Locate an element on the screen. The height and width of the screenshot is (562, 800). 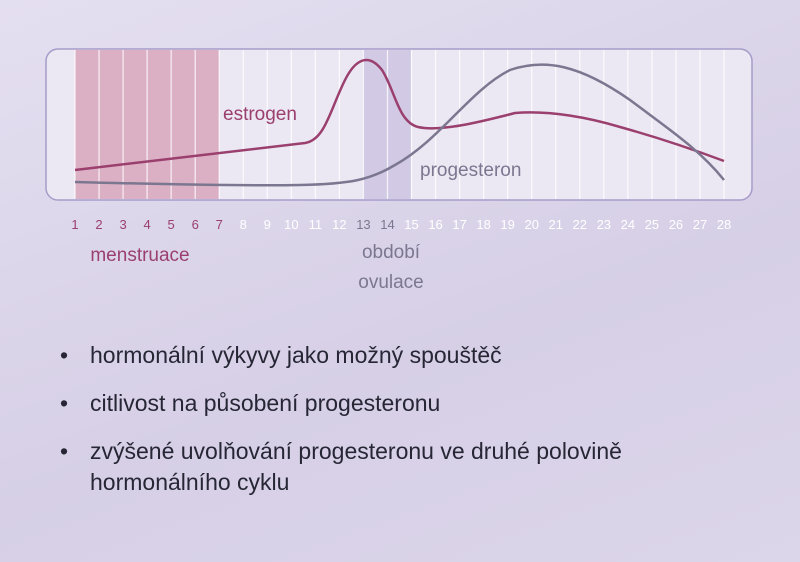
day-label: 17 is located at coordinates (459, 224).